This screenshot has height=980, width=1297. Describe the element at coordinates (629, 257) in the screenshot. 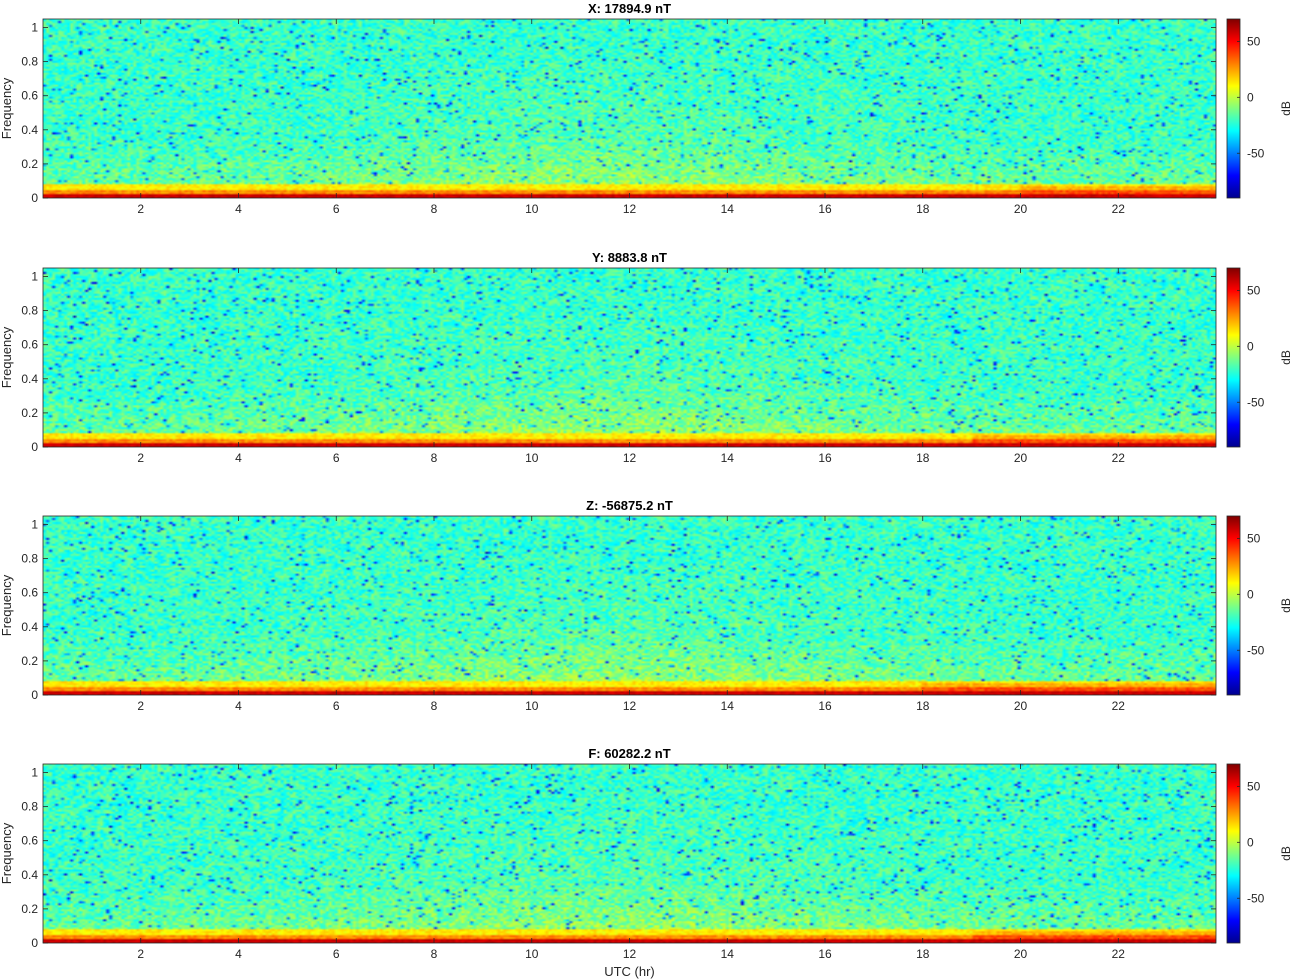

I see `panel-title: Y: 8883.8 nT` at that location.